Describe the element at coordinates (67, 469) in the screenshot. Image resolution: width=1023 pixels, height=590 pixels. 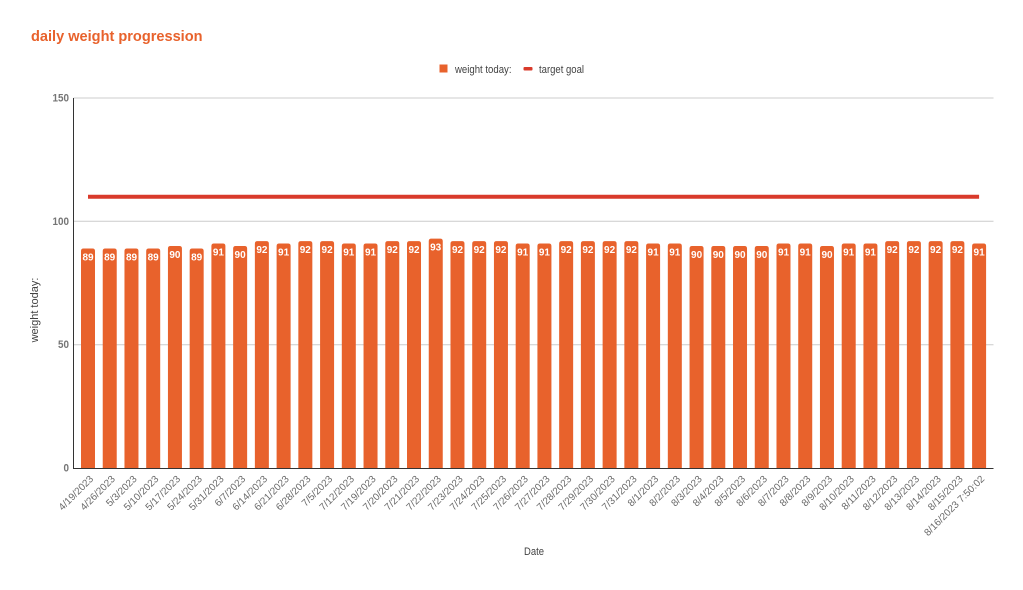
I see `svg-text: 0` at that location.